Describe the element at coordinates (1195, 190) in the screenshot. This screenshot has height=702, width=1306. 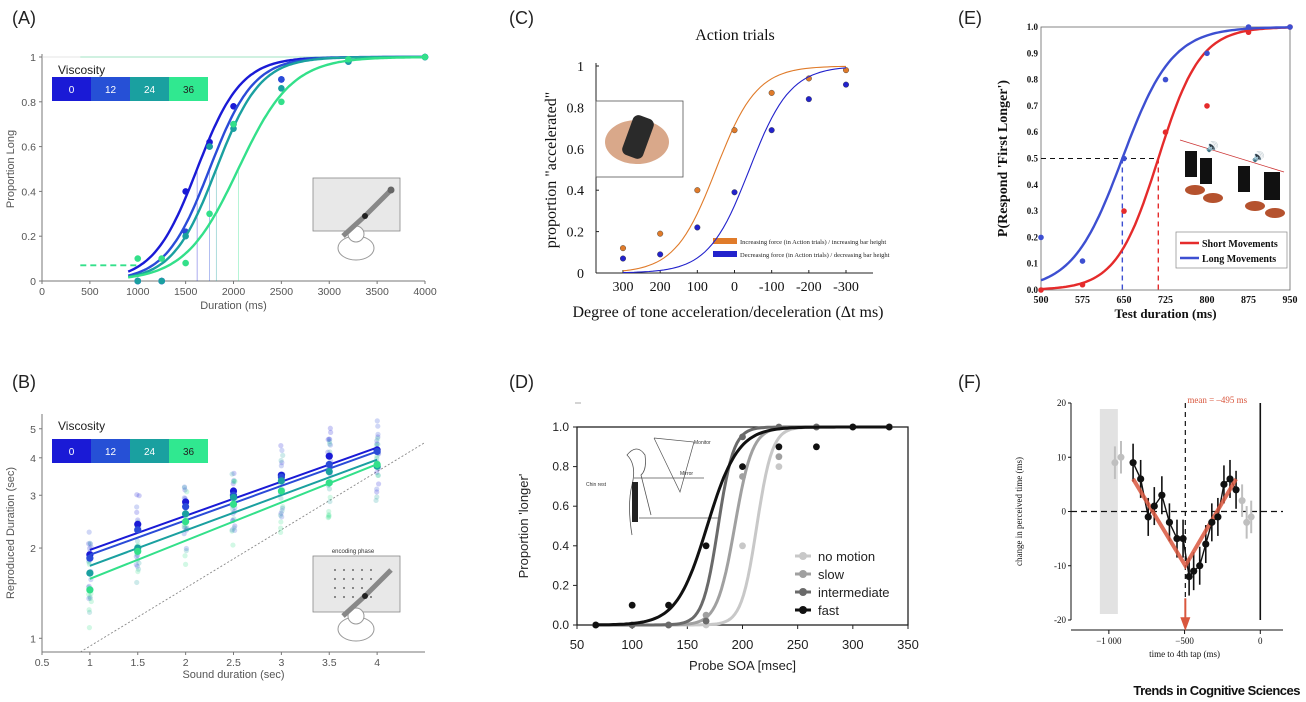
I see `inset-hand` at that location.